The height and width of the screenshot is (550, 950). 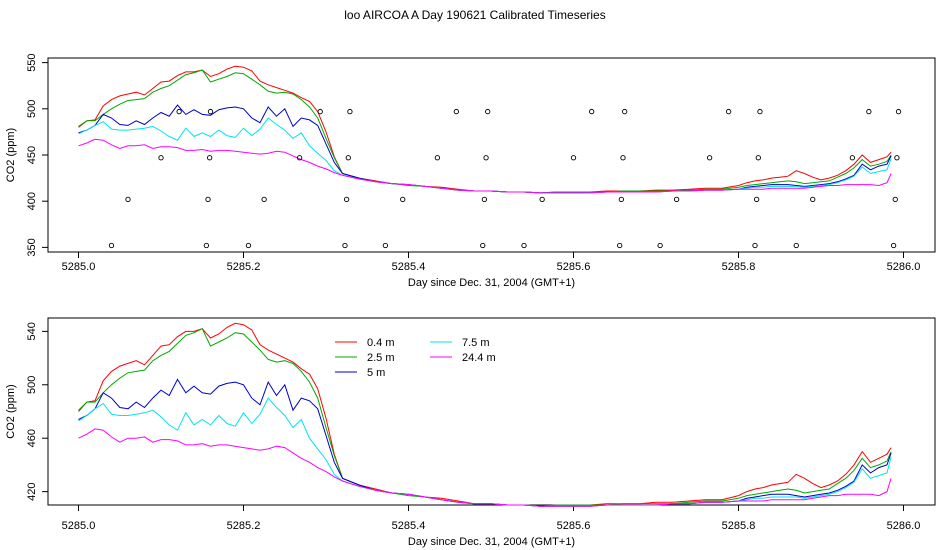 What do you see at coordinates (32, 155) in the screenshot?
I see `y-tick-label: 450` at bounding box center [32, 155].